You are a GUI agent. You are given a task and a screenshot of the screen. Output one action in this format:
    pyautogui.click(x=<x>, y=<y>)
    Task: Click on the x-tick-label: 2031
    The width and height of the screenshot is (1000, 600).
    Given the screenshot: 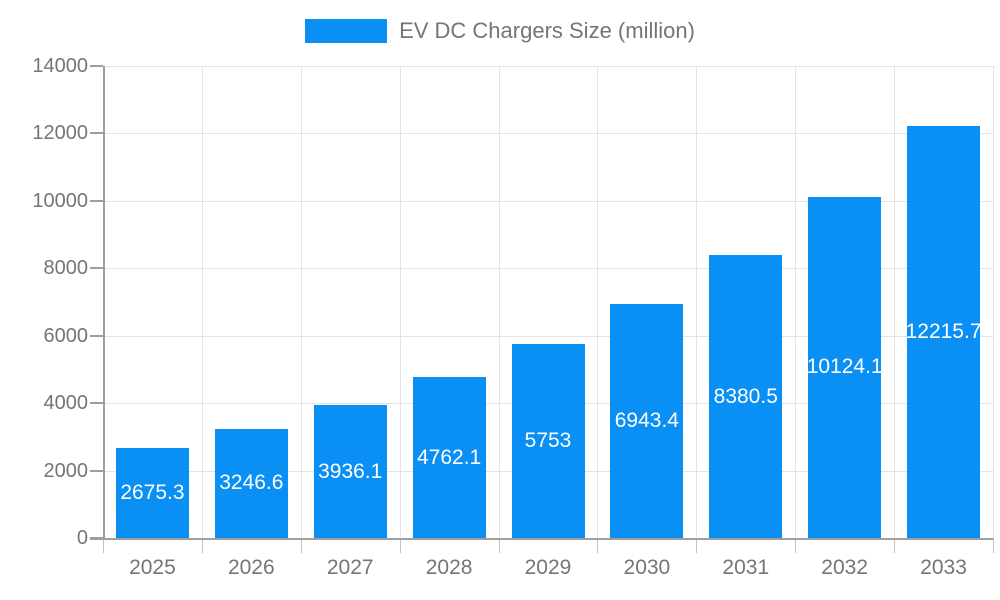 What is the action you would take?
    pyautogui.click(x=746, y=567)
    